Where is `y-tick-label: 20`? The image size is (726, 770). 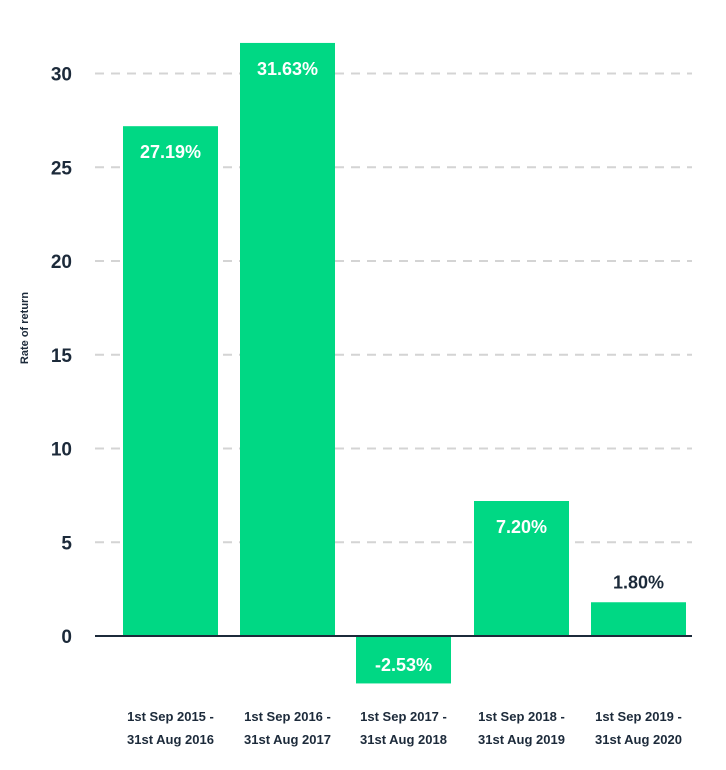 y-tick-label: 20 is located at coordinates (61, 262).